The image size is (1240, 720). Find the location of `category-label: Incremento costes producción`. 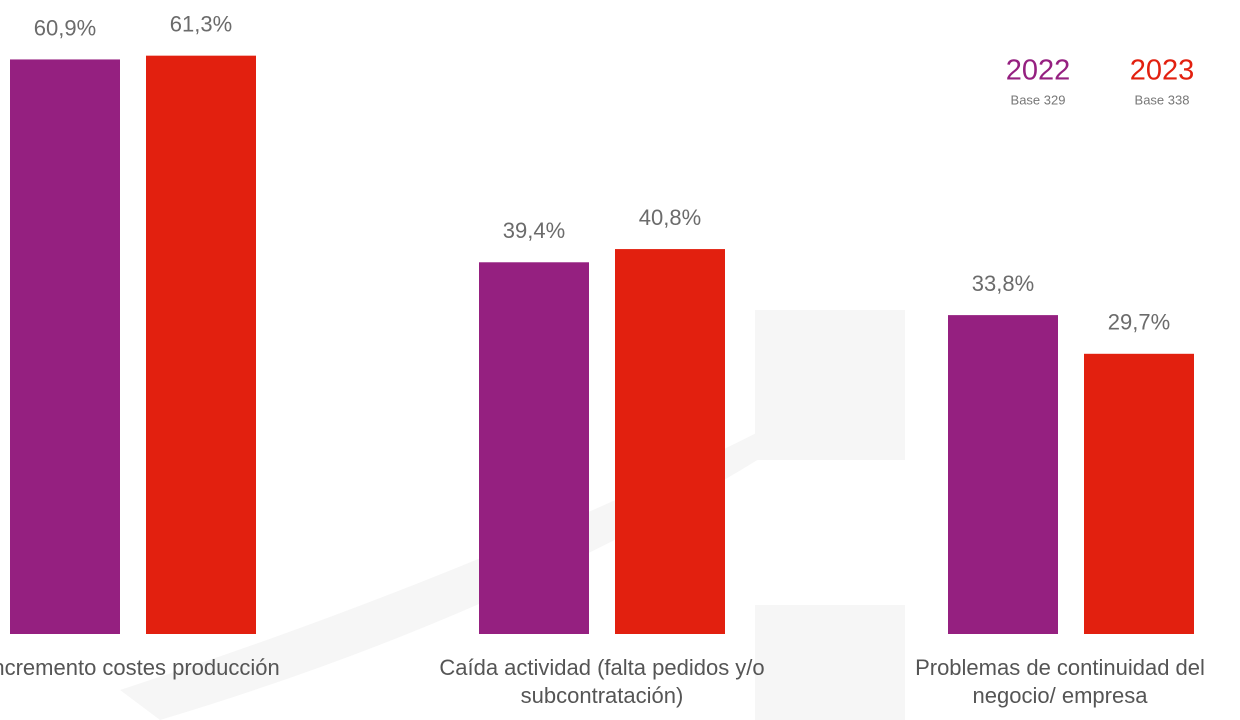

category-label: Incremento costes producción is located at coordinates (140, 667).